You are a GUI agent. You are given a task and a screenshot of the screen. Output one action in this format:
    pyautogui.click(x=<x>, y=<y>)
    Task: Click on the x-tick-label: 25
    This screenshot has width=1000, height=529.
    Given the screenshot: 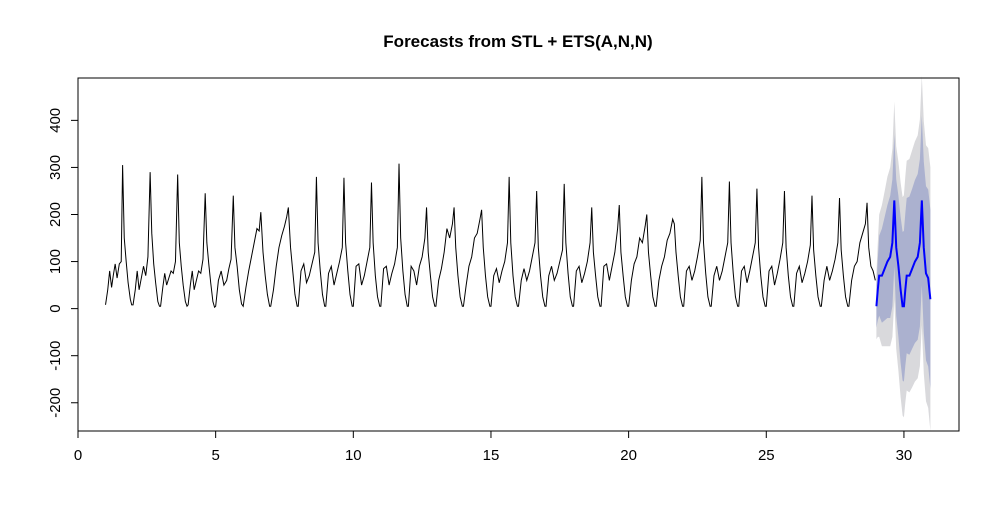 What is the action you would take?
    pyautogui.click(x=766, y=455)
    